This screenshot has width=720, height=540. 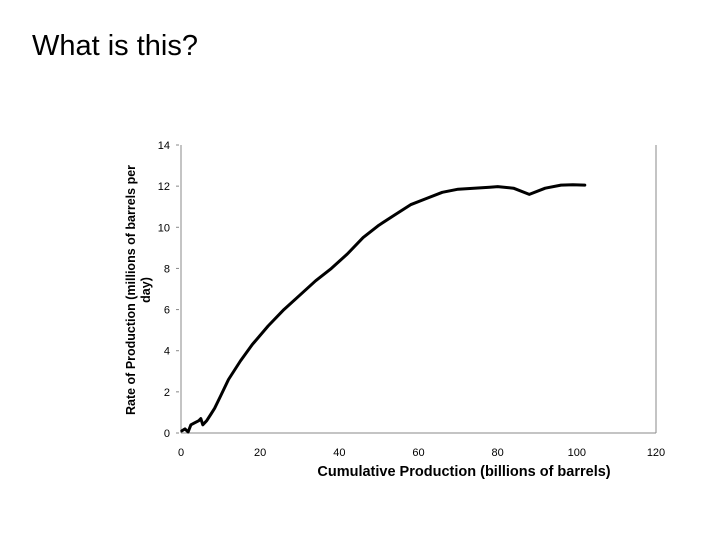 What do you see at coordinates (167, 434) in the screenshot?
I see `y-tick-label: 0` at bounding box center [167, 434].